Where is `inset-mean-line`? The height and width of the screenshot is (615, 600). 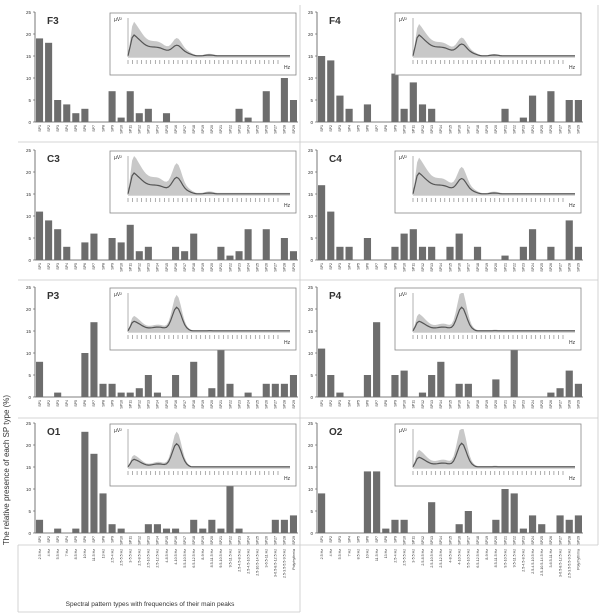 inset-mean-line is located at coordinates (493, 455).